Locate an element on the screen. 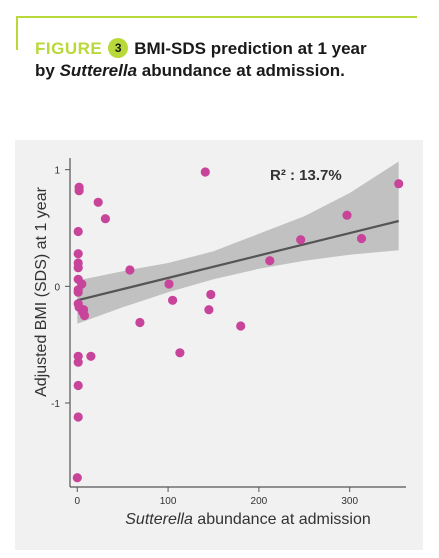 This screenshot has height=558, width=439. y-tick-label: 1 is located at coordinates (57, 171).